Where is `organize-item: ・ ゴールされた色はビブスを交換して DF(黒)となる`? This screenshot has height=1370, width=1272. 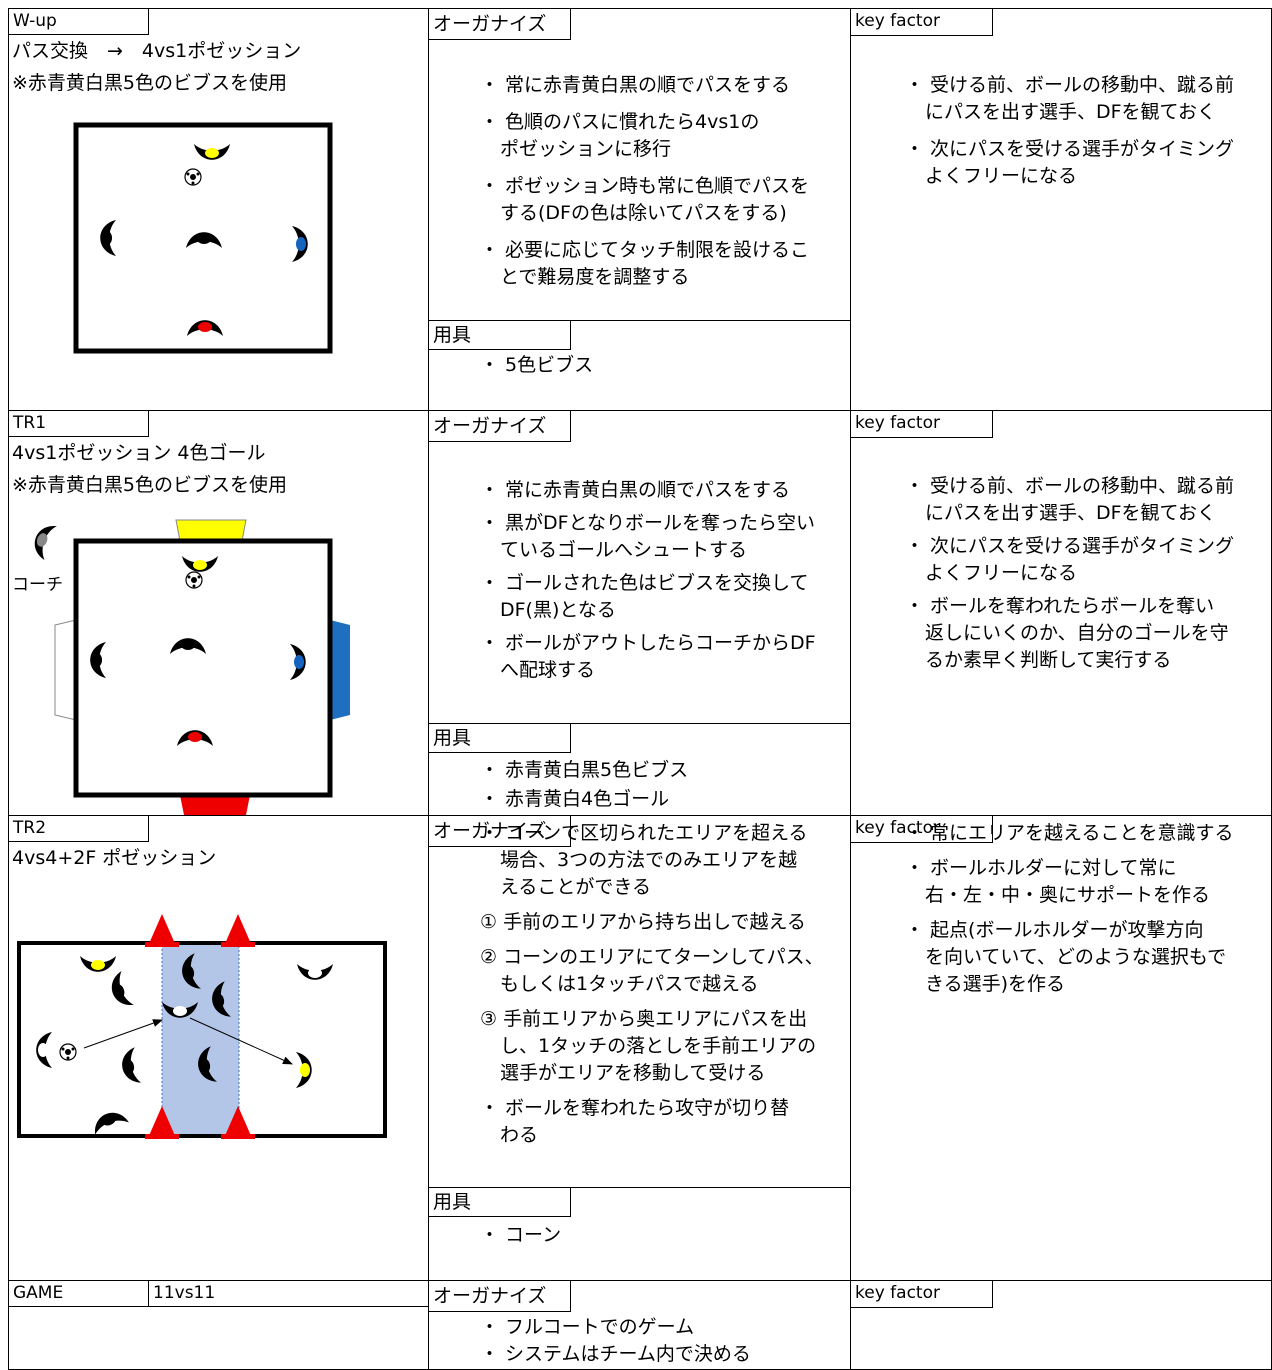 organize-item: ・ ゴールされた色はビブスを交換して DF(黒)となる is located at coordinates (644, 597).